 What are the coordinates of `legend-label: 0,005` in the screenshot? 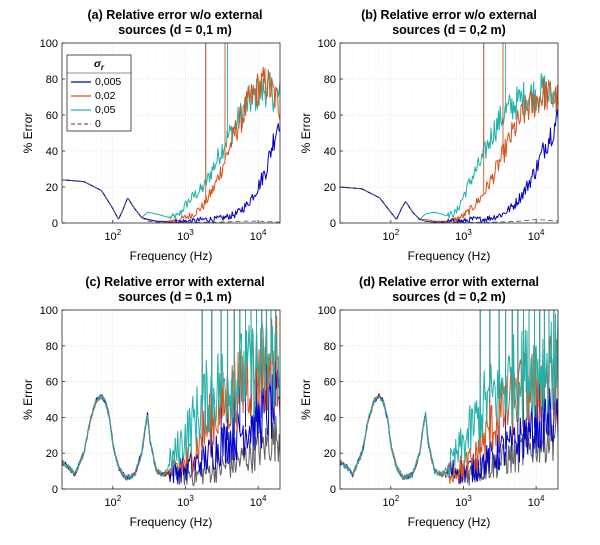 It's located at (108, 82).